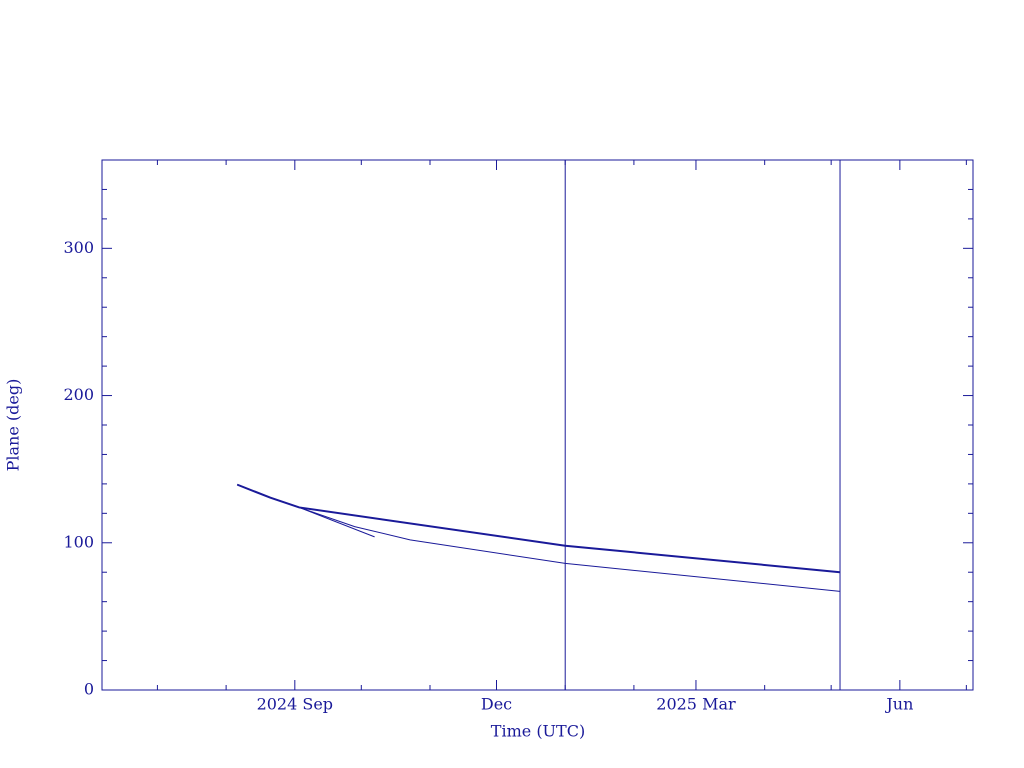 The width and height of the screenshot is (1024, 768). What do you see at coordinates (78, 247) in the screenshot?
I see `y-tick-label: 300` at bounding box center [78, 247].